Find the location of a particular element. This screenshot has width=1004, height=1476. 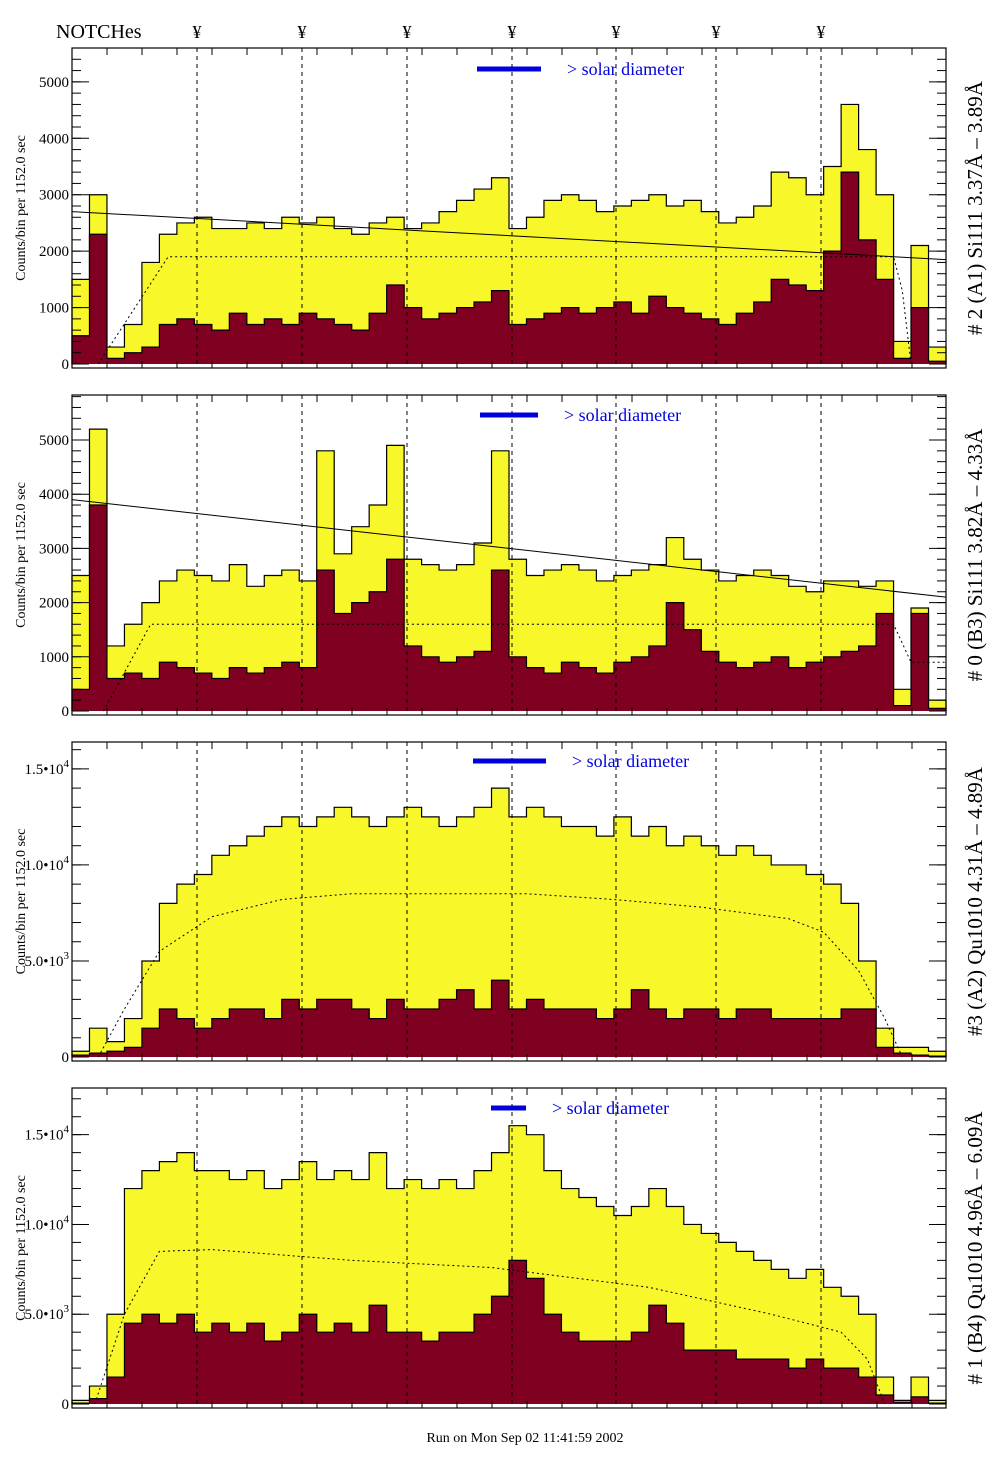

model-curve is located at coordinates (500, 975).